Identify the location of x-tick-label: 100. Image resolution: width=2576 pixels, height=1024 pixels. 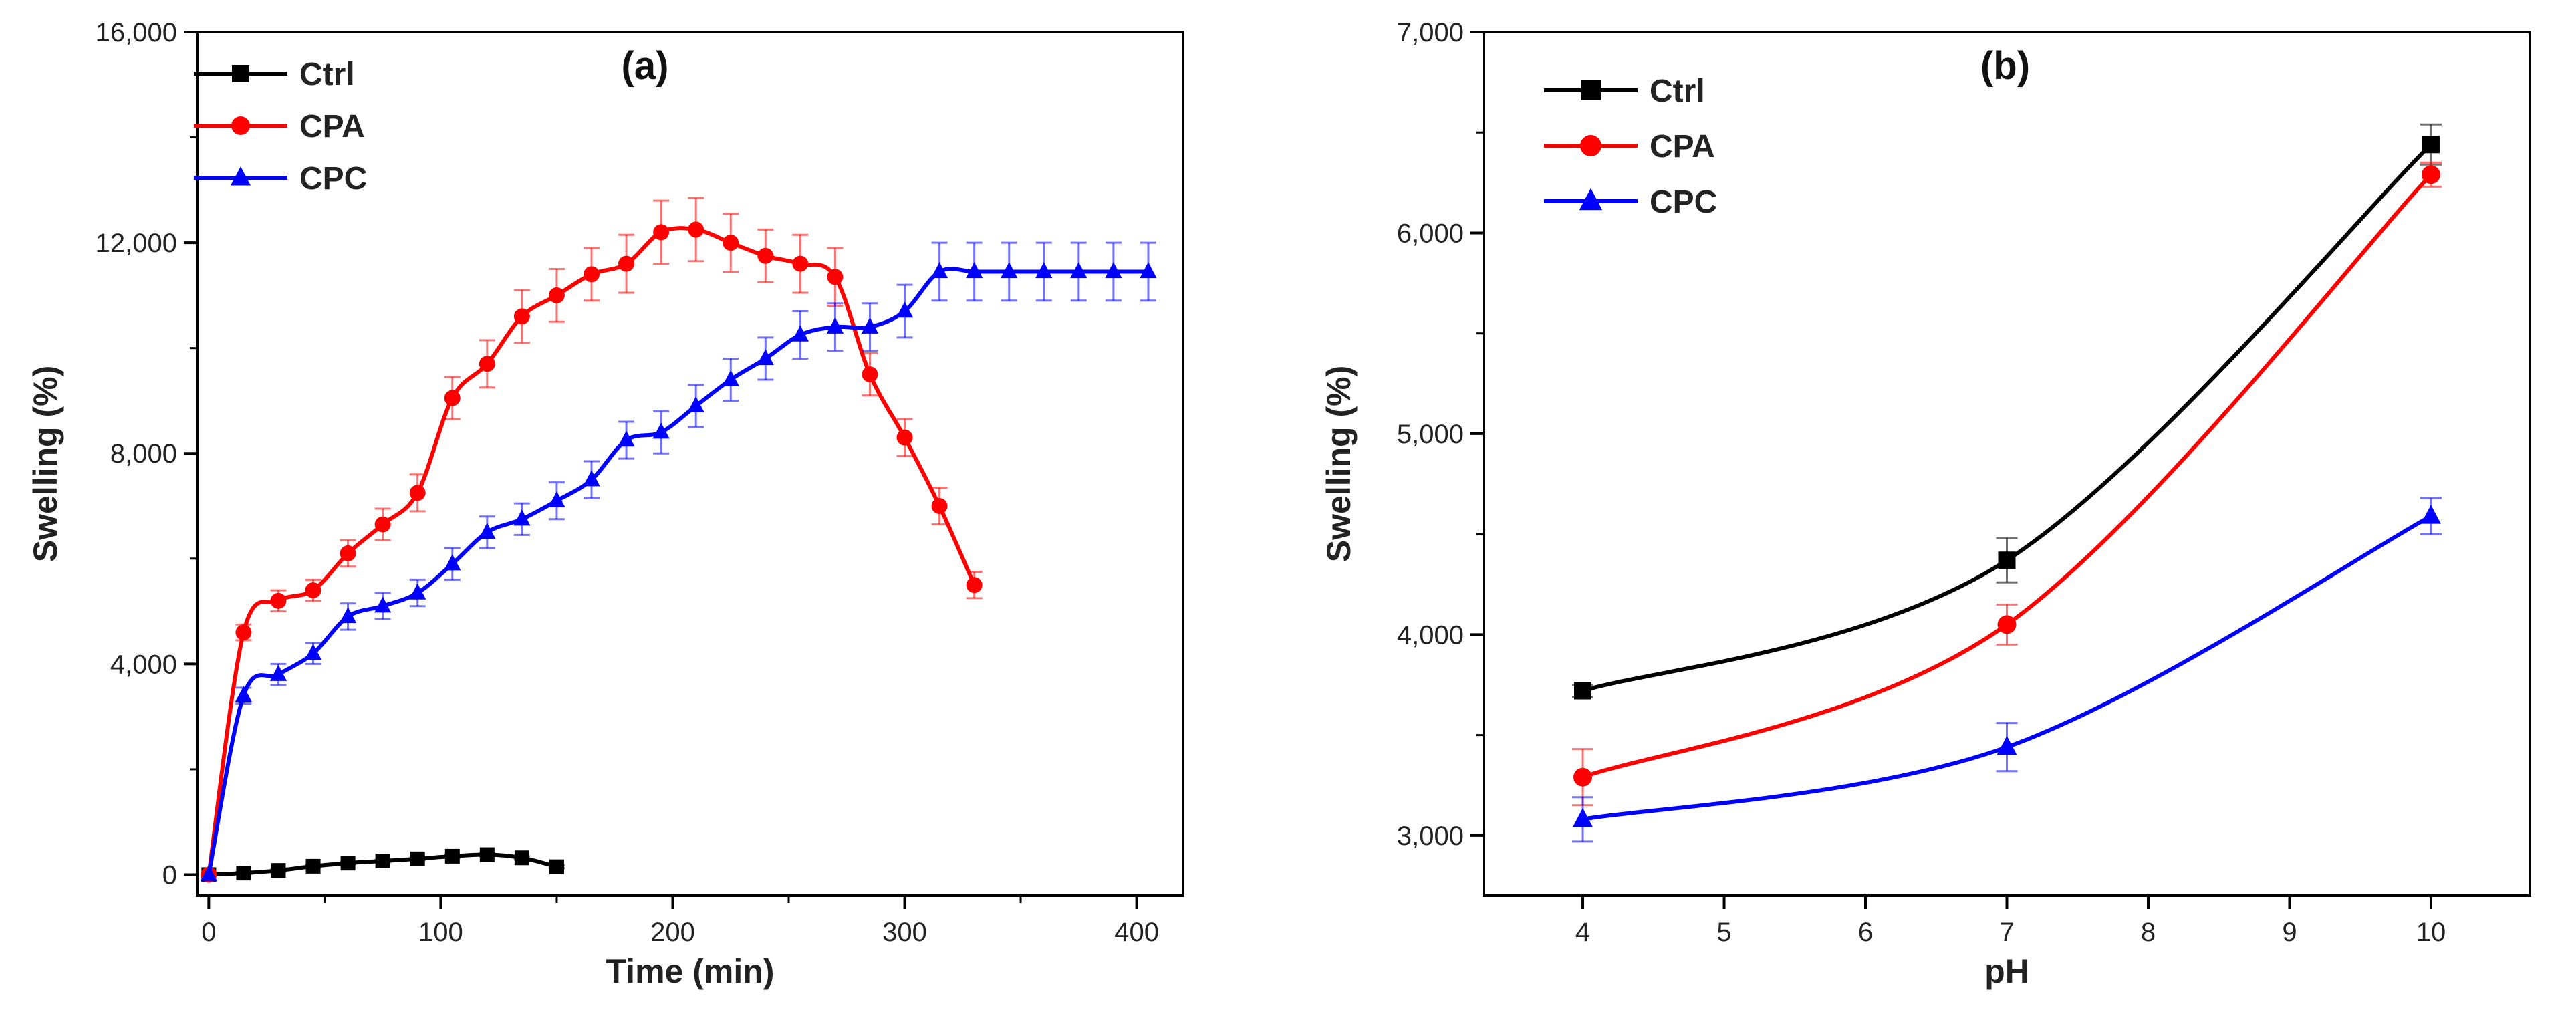
(440, 932).